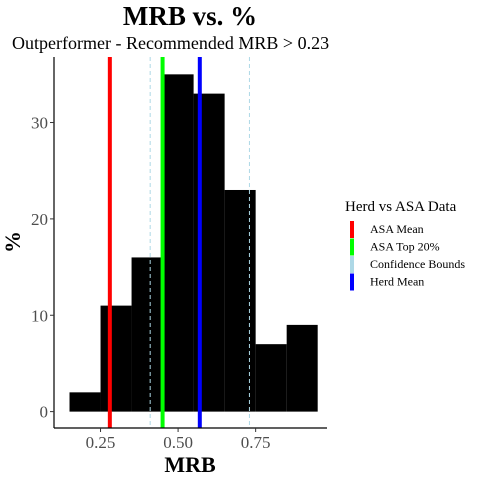 This screenshot has width=480, height=480. Describe the element at coordinates (178, 442) in the screenshot. I see `x-tick-label: 0.50` at that location.